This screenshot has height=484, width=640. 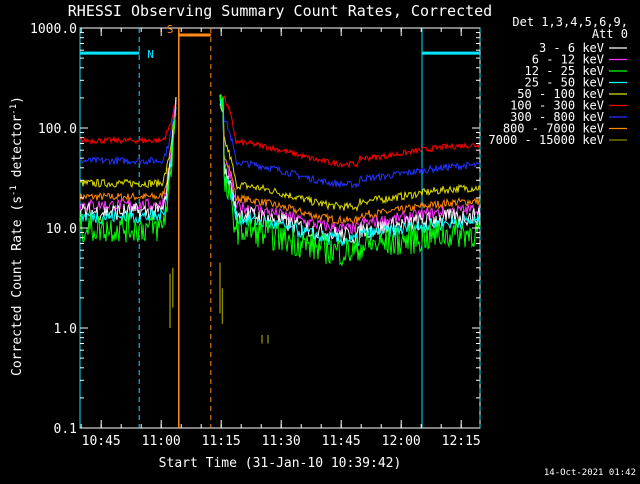 I want to click on series-300-800keV, so click(x=280, y=145).